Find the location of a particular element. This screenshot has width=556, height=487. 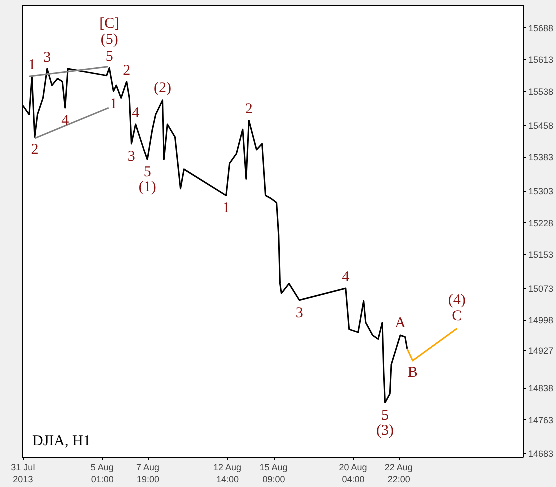

y-tick-label: 15458 is located at coordinates (541, 125).